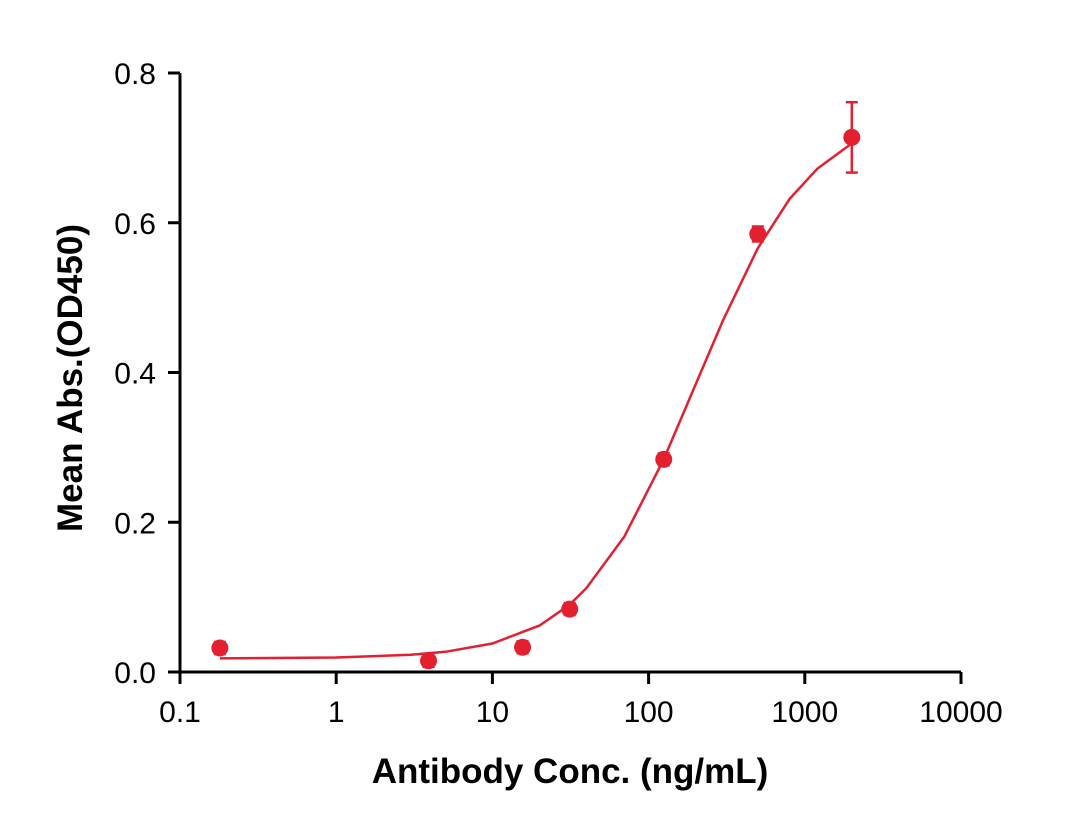 Image resolution: width=1082 pixels, height=837 pixels. I want to click on x-tick-label: 10, so click(492, 712).